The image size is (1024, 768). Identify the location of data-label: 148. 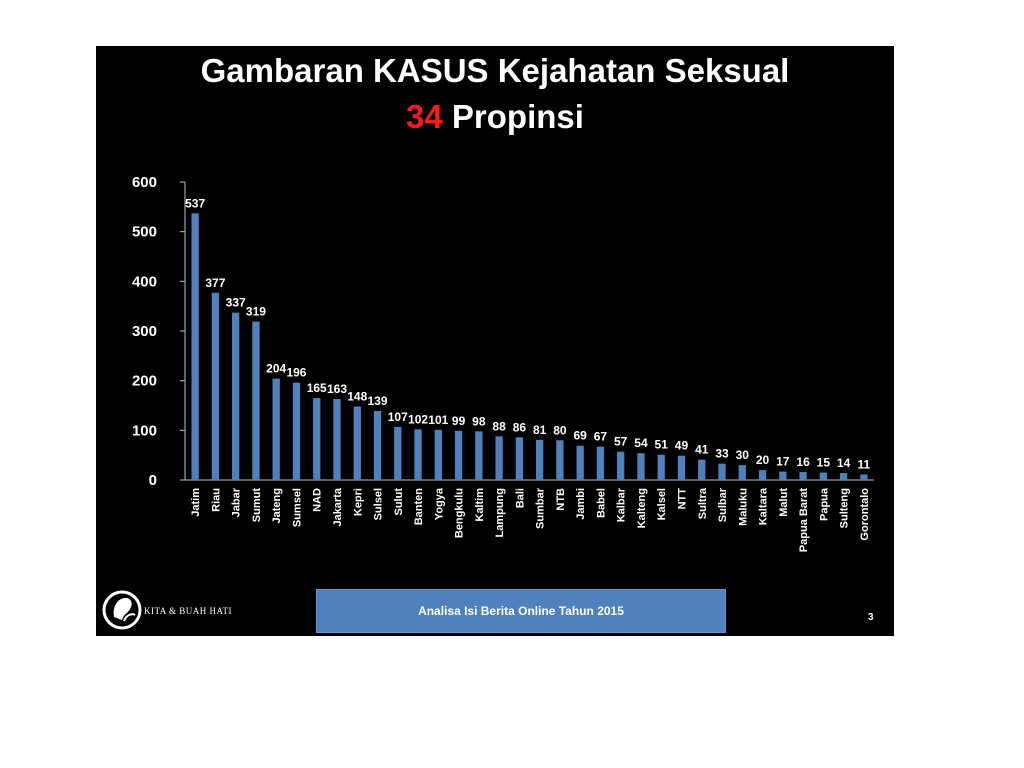
(357, 396).